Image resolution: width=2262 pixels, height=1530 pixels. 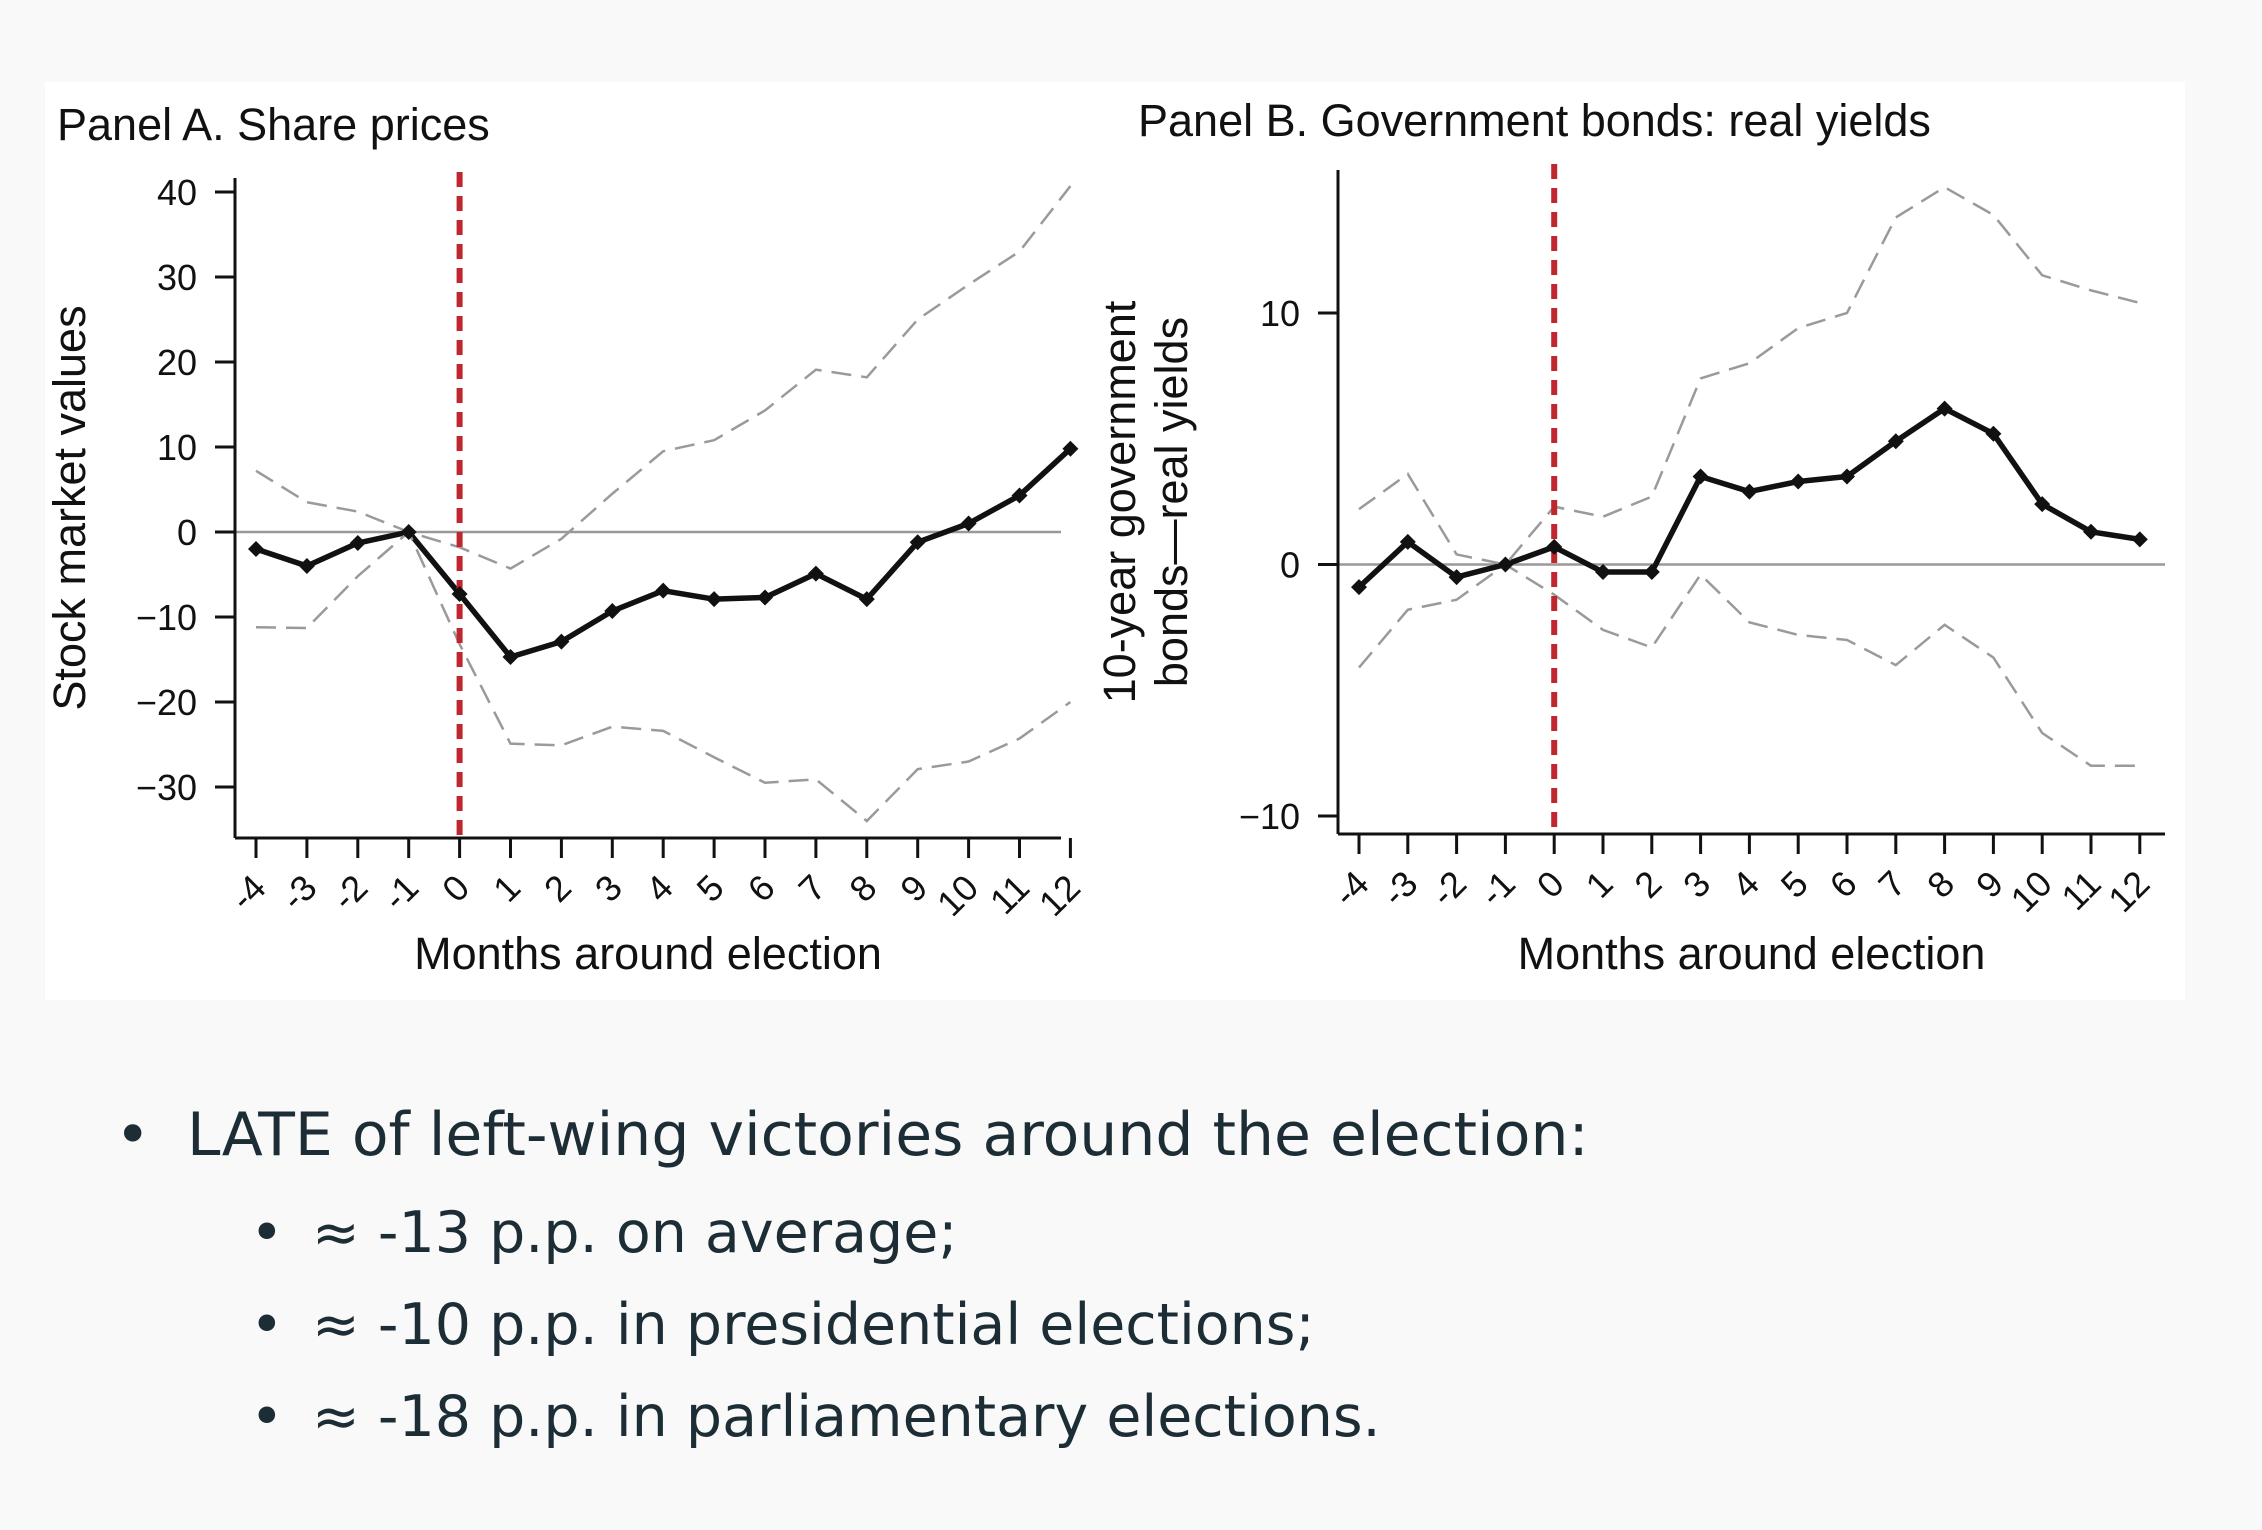 What do you see at coordinates (1119, 501) in the screenshot?
I see `y-axis-label-line: 10-year government` at bounding box center [1119, 501].